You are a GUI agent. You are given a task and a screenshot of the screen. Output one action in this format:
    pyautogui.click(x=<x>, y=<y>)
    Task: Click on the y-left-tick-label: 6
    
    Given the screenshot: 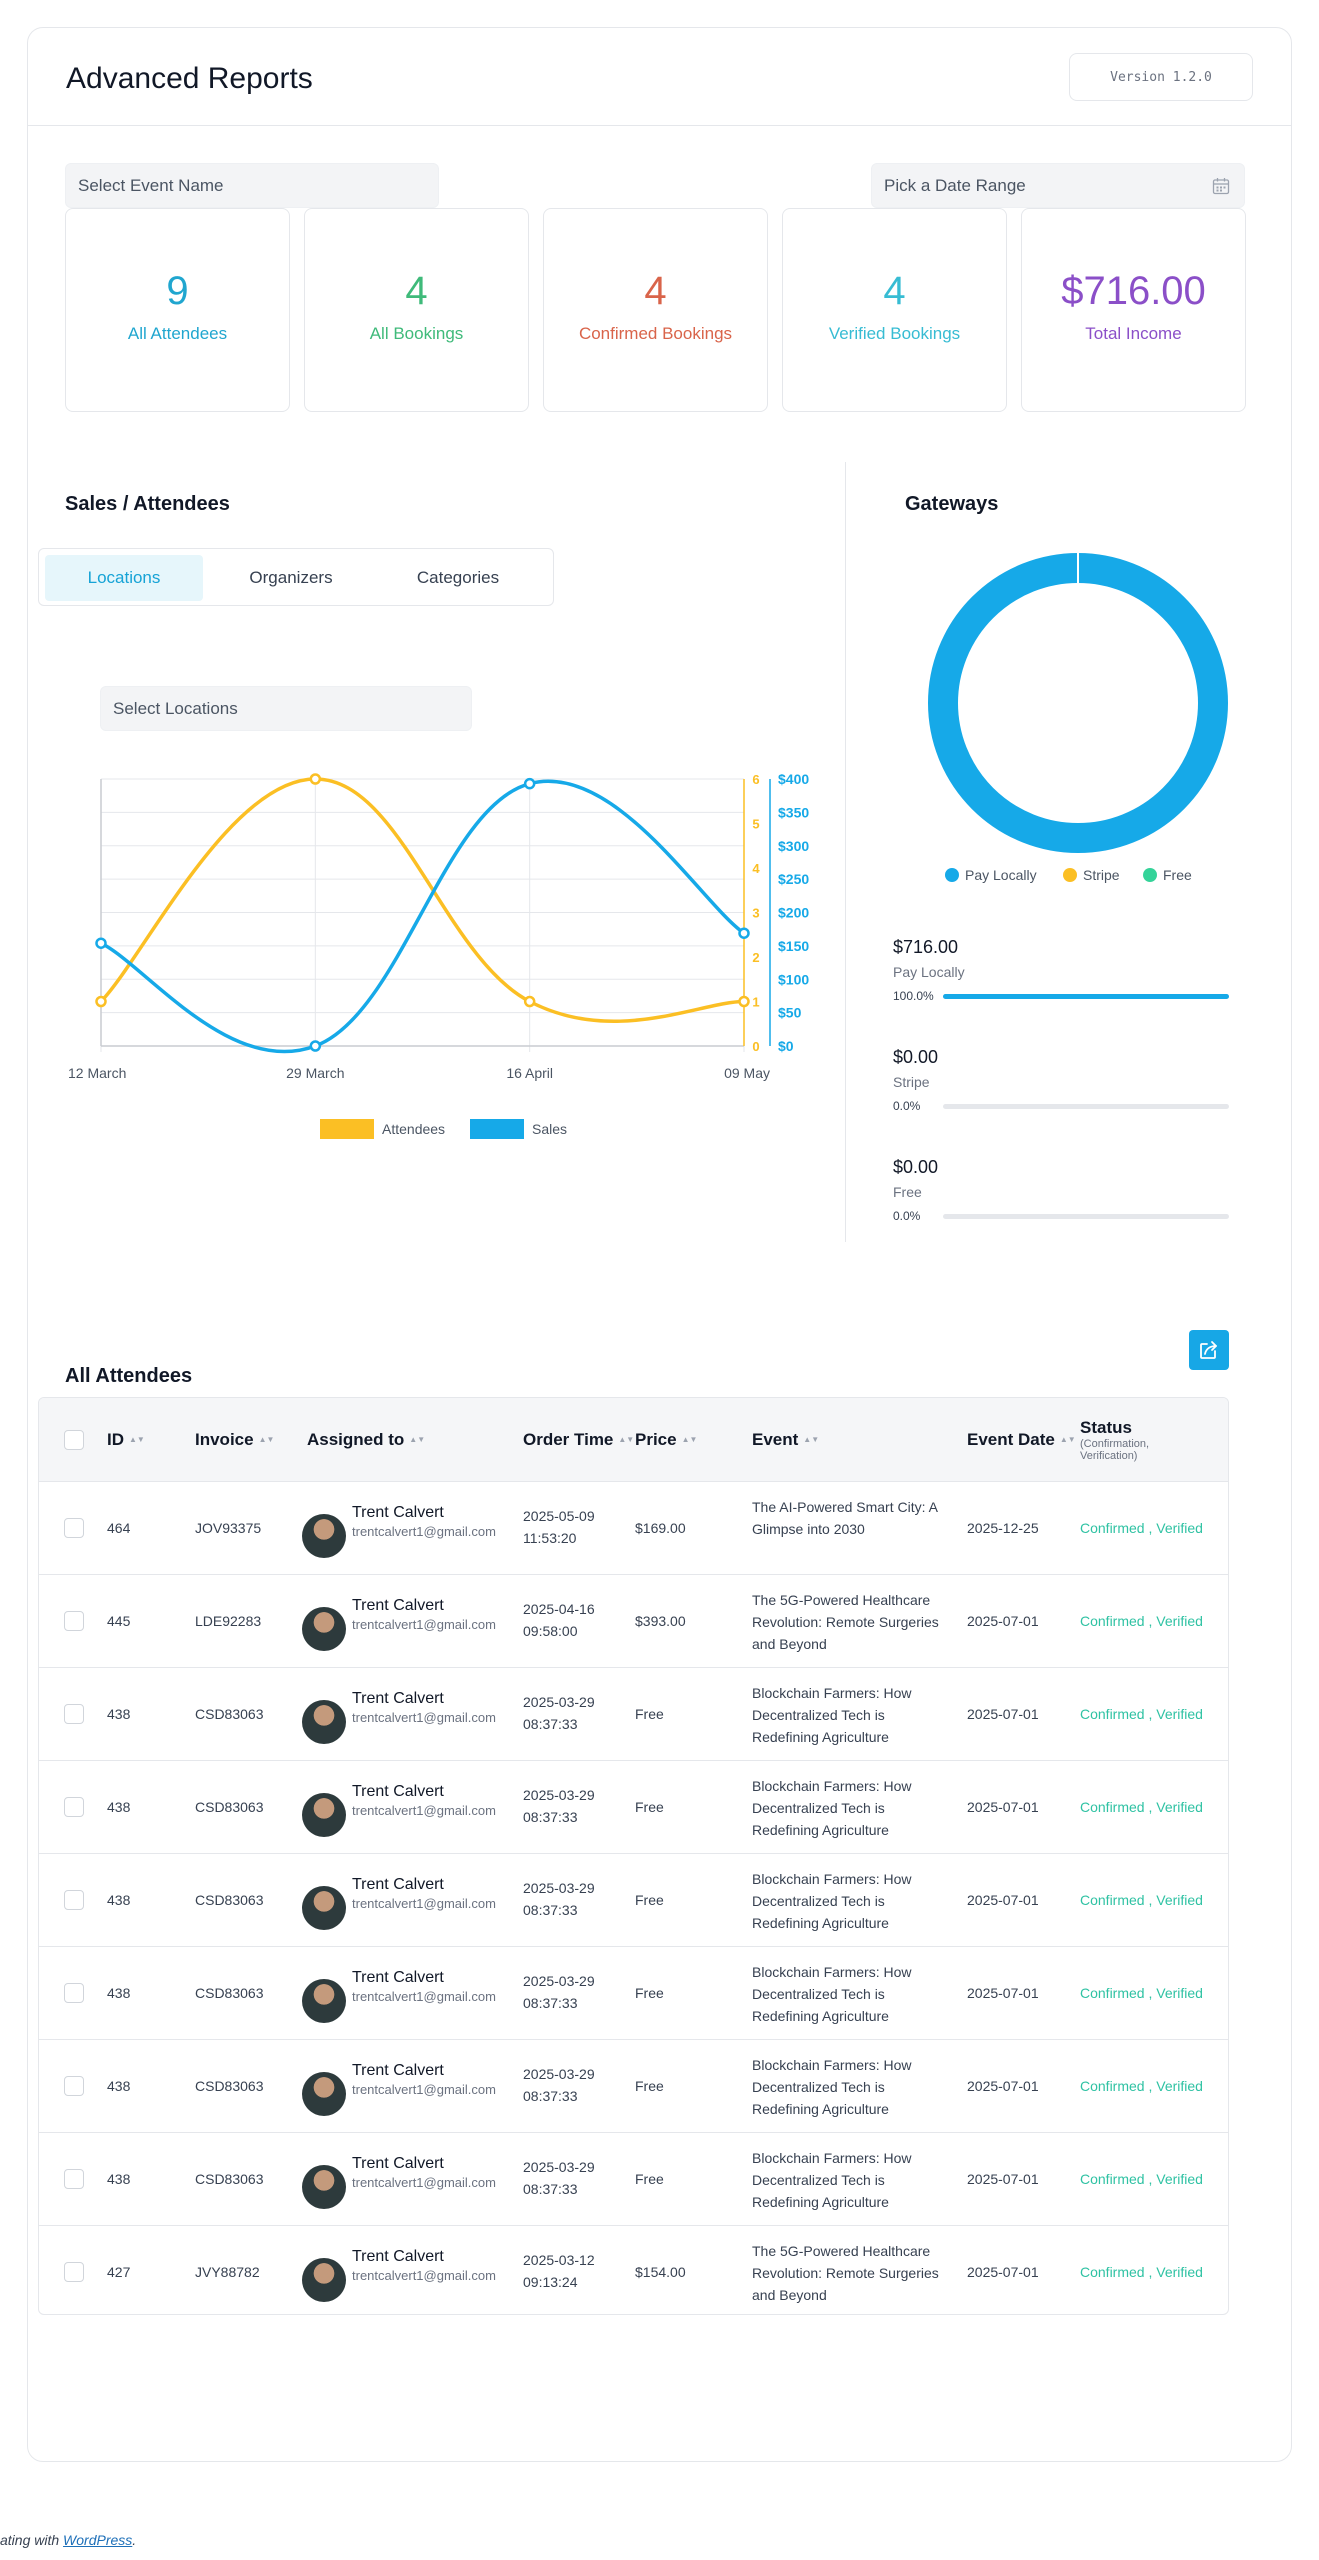 What is the action you would take?
    pyautogui.click(x=755, y=779)
    